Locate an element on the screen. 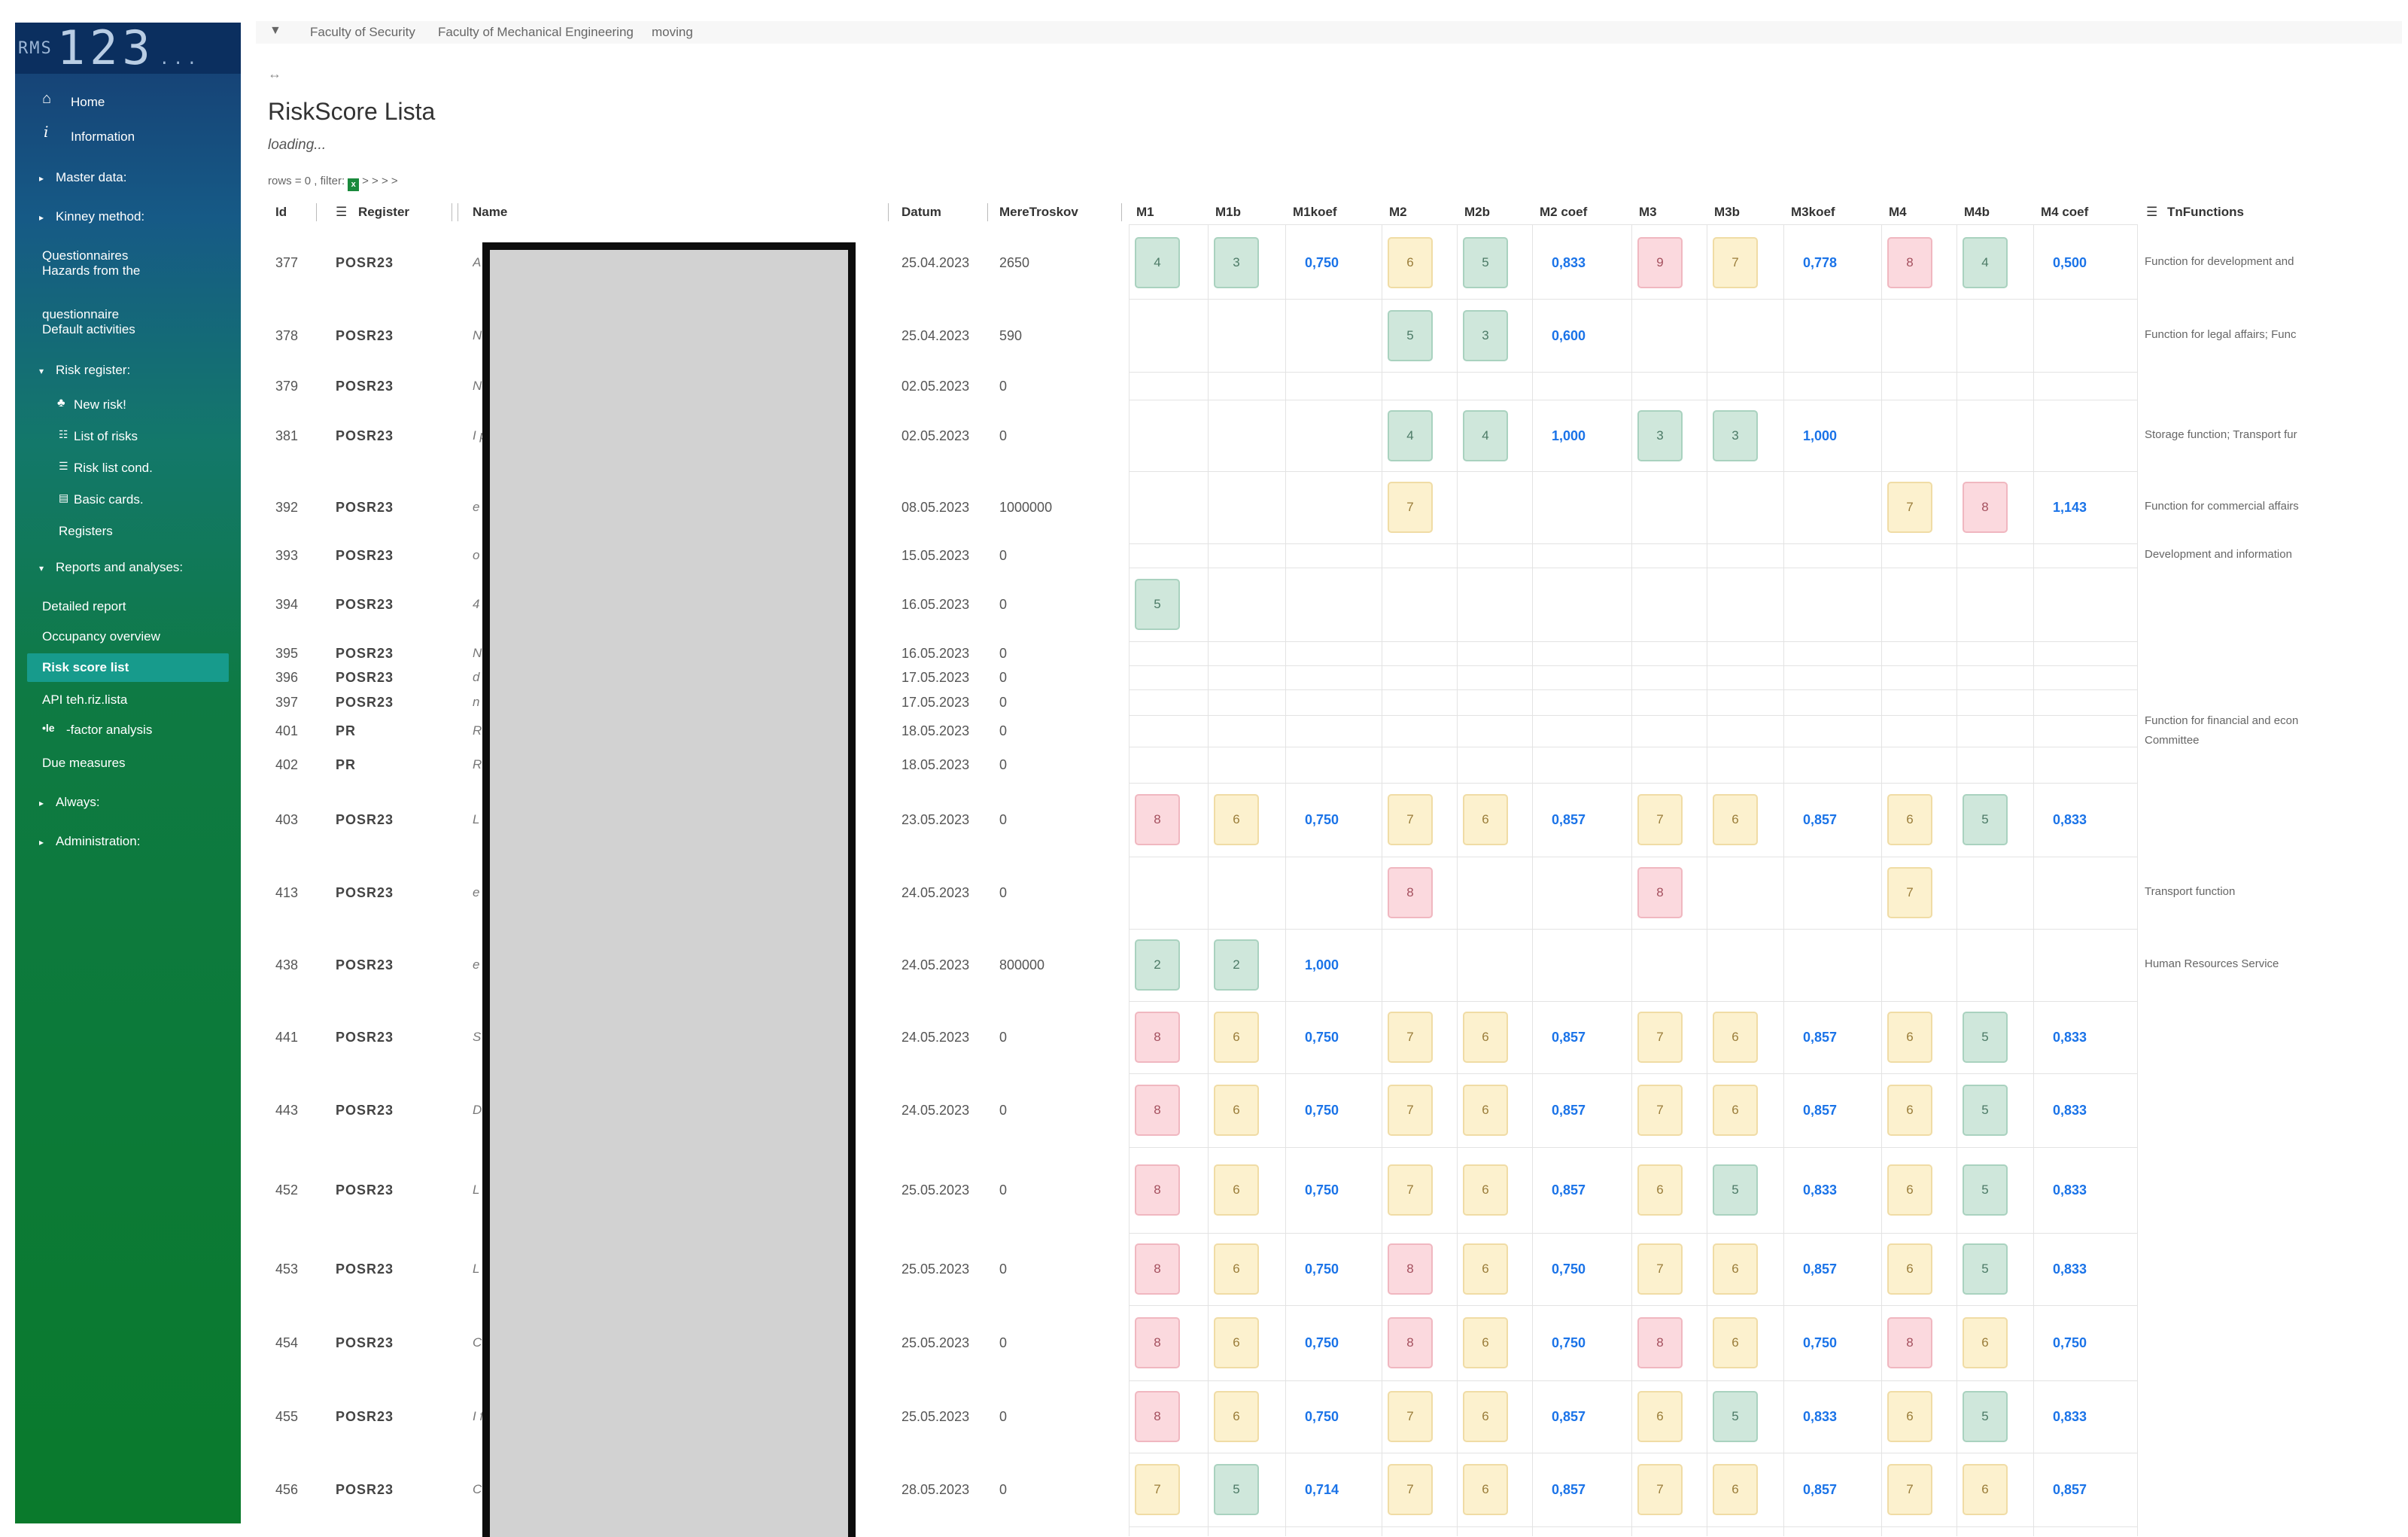  header-m1: M1 is located at coordinates (1145, 212).